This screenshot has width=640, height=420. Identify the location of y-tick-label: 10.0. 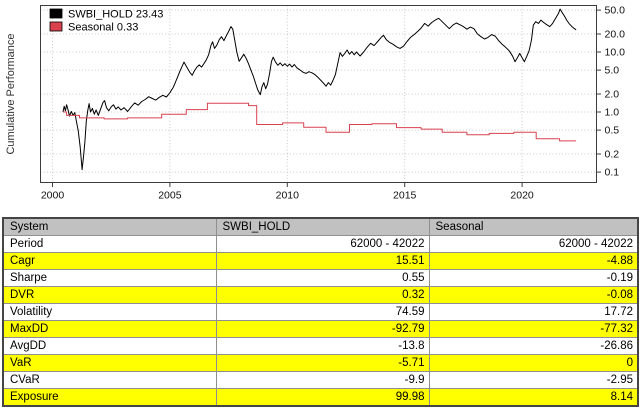
(615, 53).